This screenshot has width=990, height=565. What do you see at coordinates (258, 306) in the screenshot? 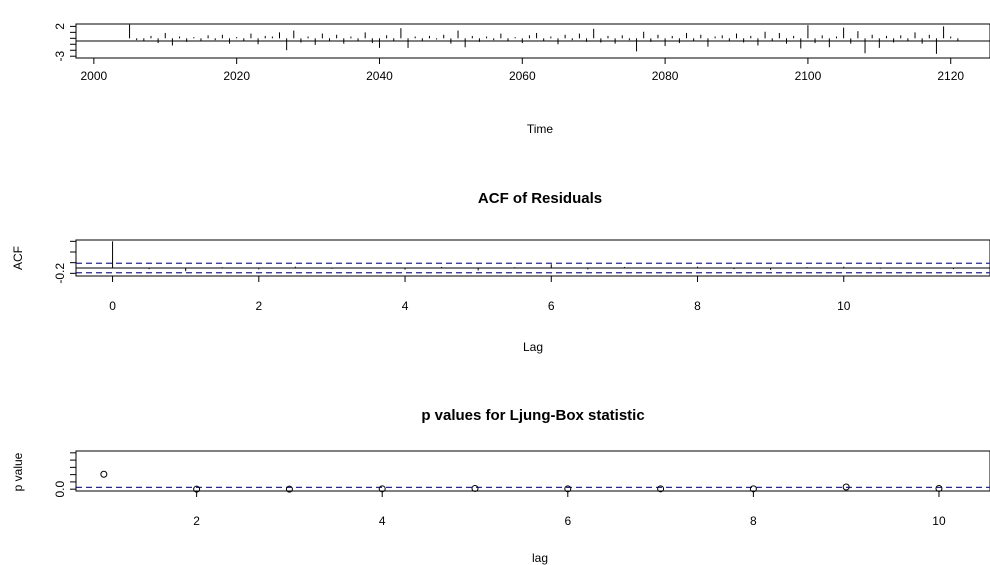
I see `acf-x-tick-label: 2` at bounding box center [258, 306].